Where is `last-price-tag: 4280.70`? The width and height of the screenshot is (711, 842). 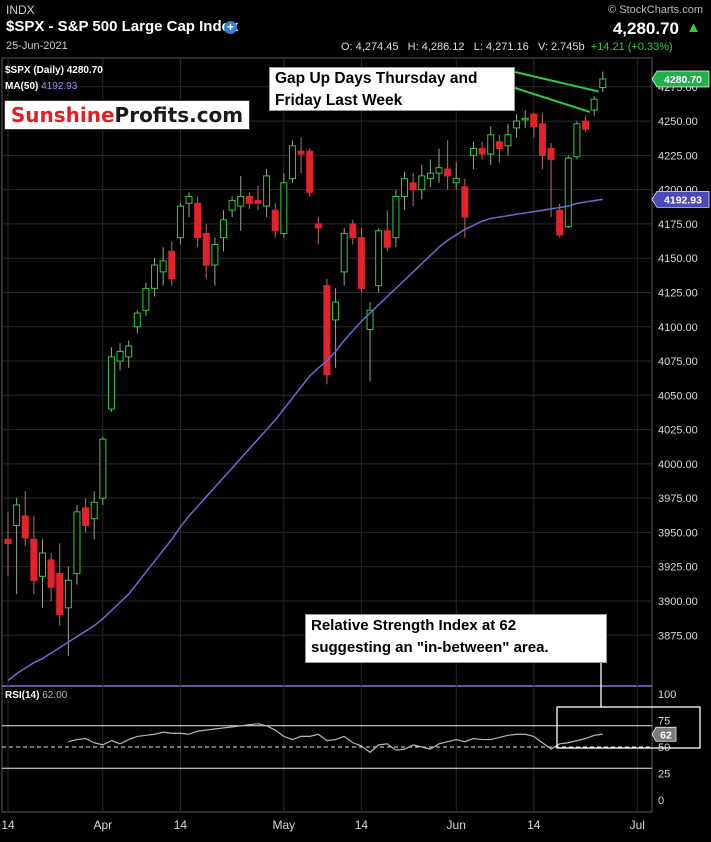
last-price-tag: 4280.70 is located at coordinates (680, 79).